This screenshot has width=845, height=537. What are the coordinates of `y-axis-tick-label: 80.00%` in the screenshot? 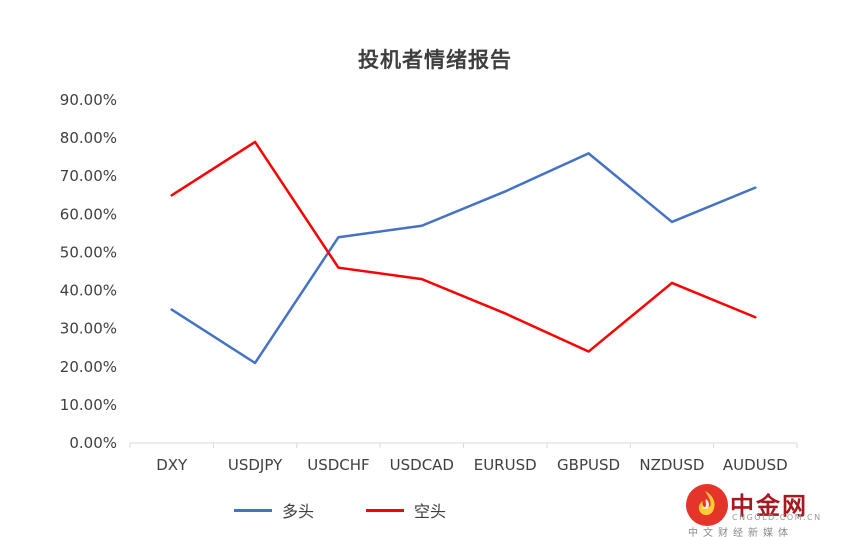 It's located at (88, 138).